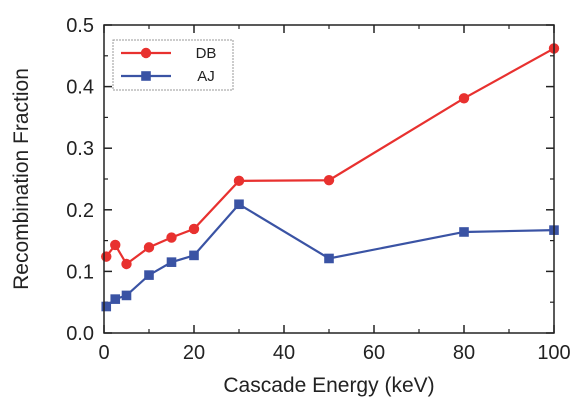  I want to click on x-tick-label: 0, so click(103, 353).